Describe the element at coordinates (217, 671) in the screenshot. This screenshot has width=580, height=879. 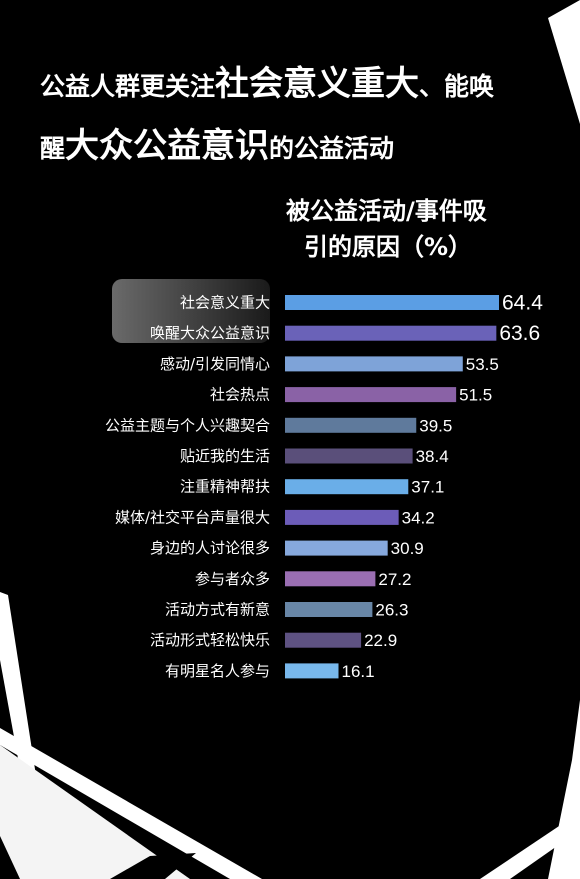
I see `category-label: 有明星名人参与` at that location.